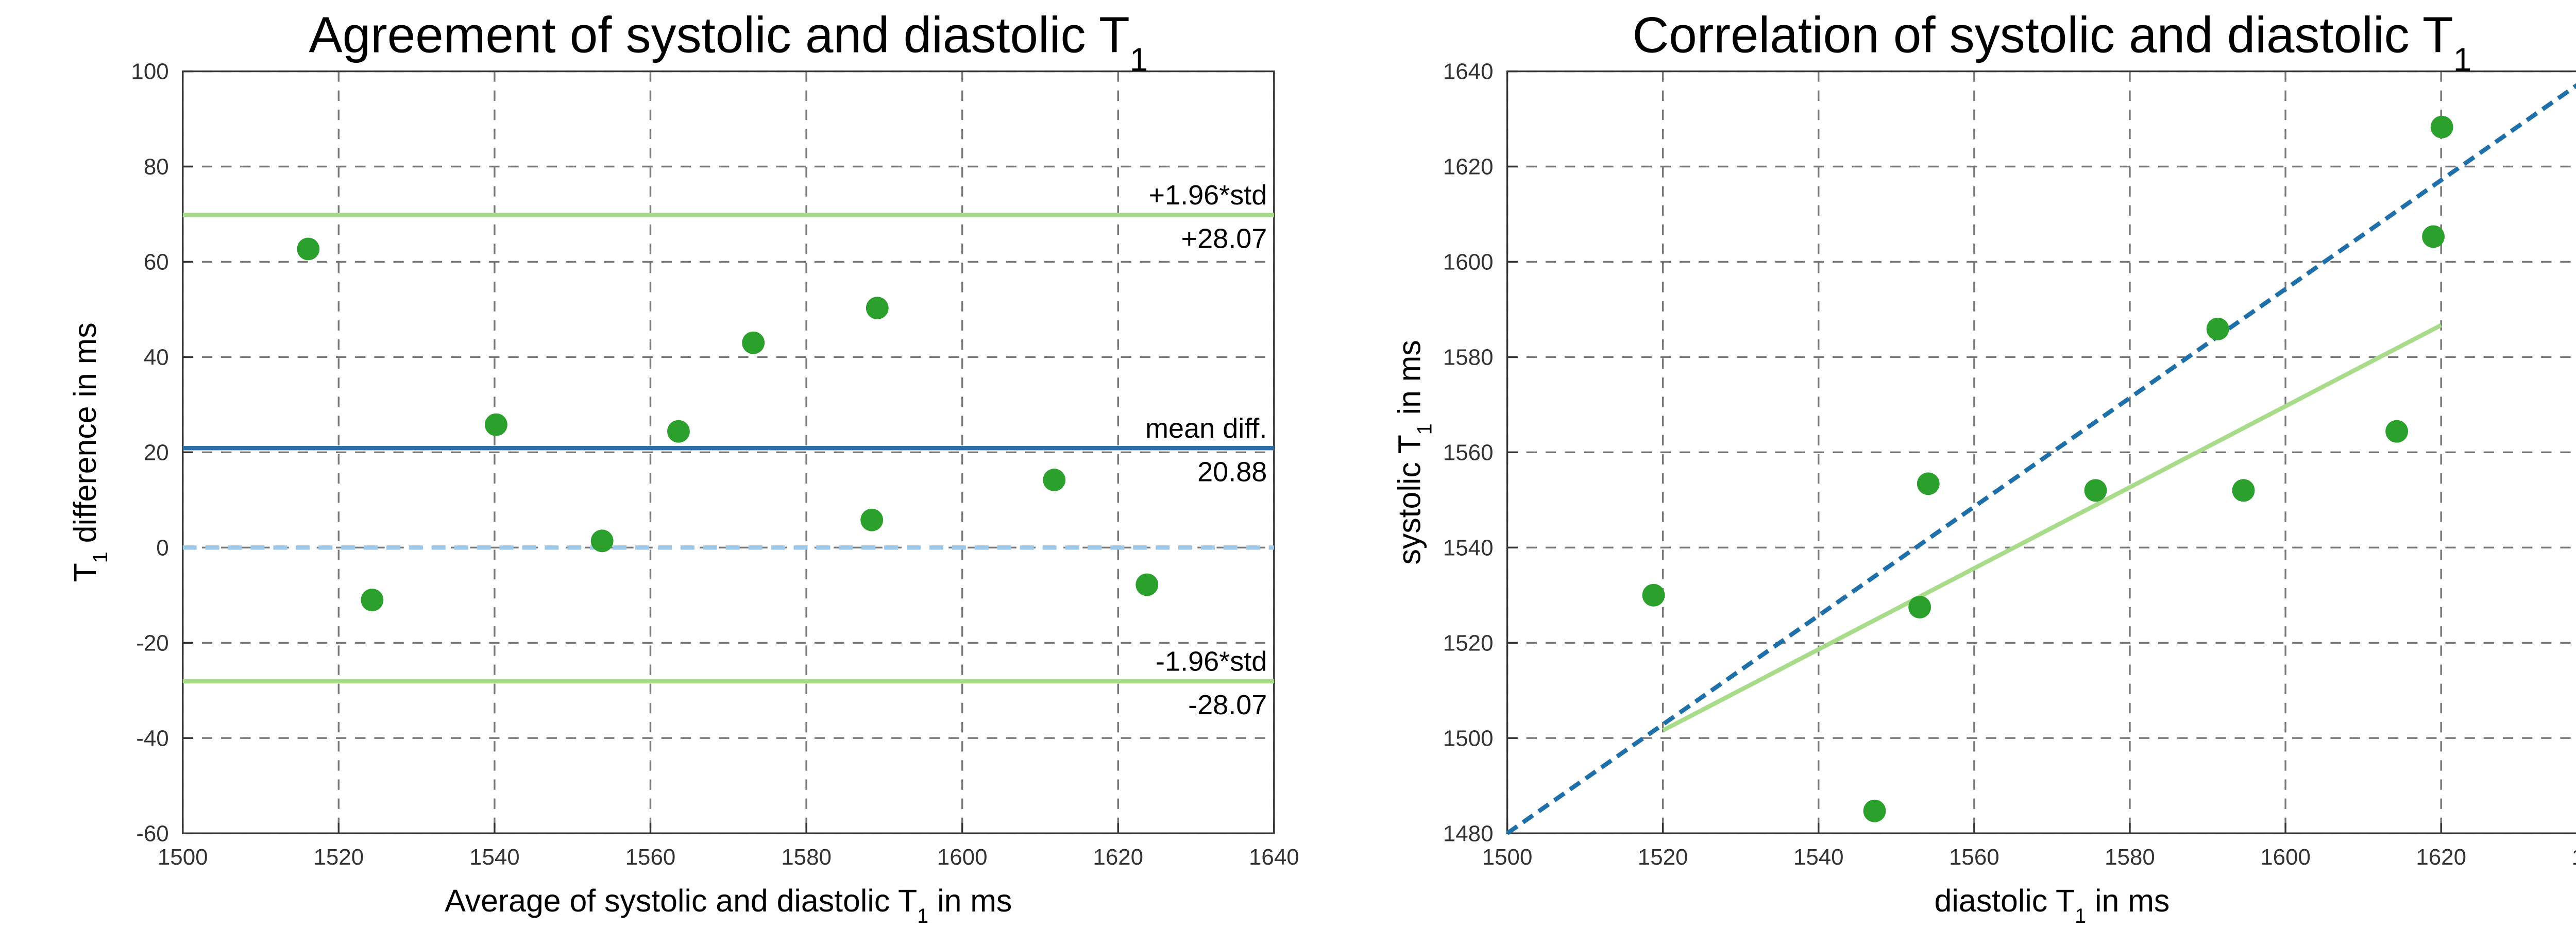  What do you see at coordinates (1468, 262) in the screenshot?
I see `y-tick-label: 1600` at bounding box center [1468, 262].